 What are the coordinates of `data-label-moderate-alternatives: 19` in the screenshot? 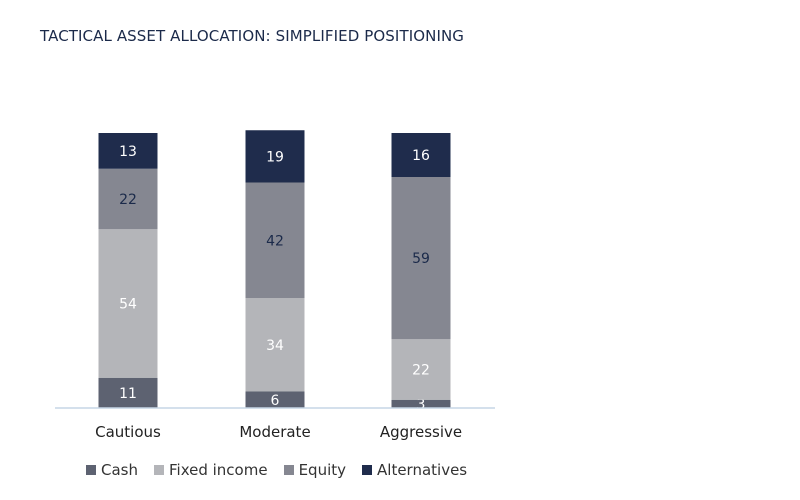 It's located at (275, 157).